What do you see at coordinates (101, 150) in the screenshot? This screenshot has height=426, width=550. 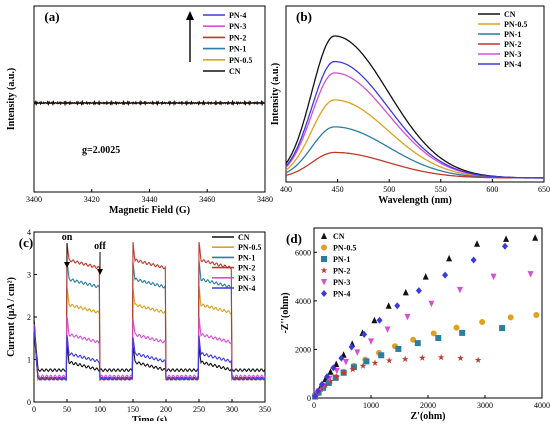 I see `annotation: g=2.0025` at bounding box center [101, 150].